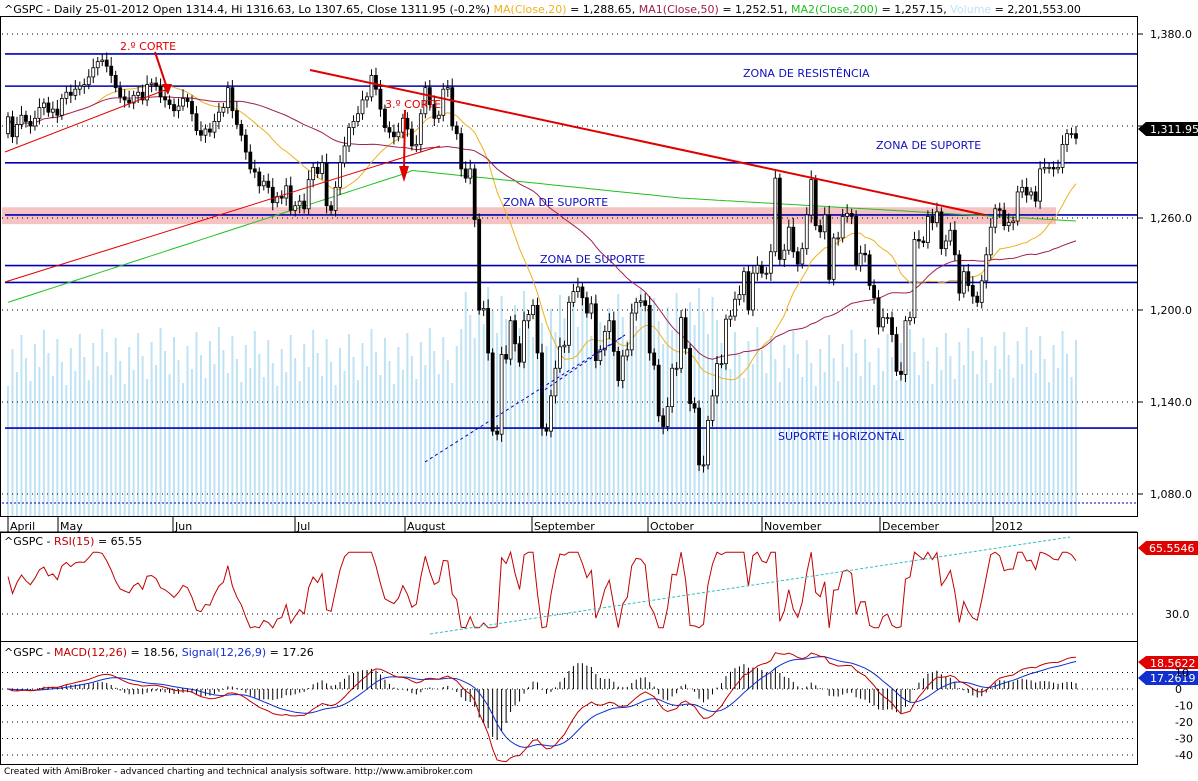  Describe the element at coordinates (542, 702) in the screenshot. I see `signal-path` at that location.